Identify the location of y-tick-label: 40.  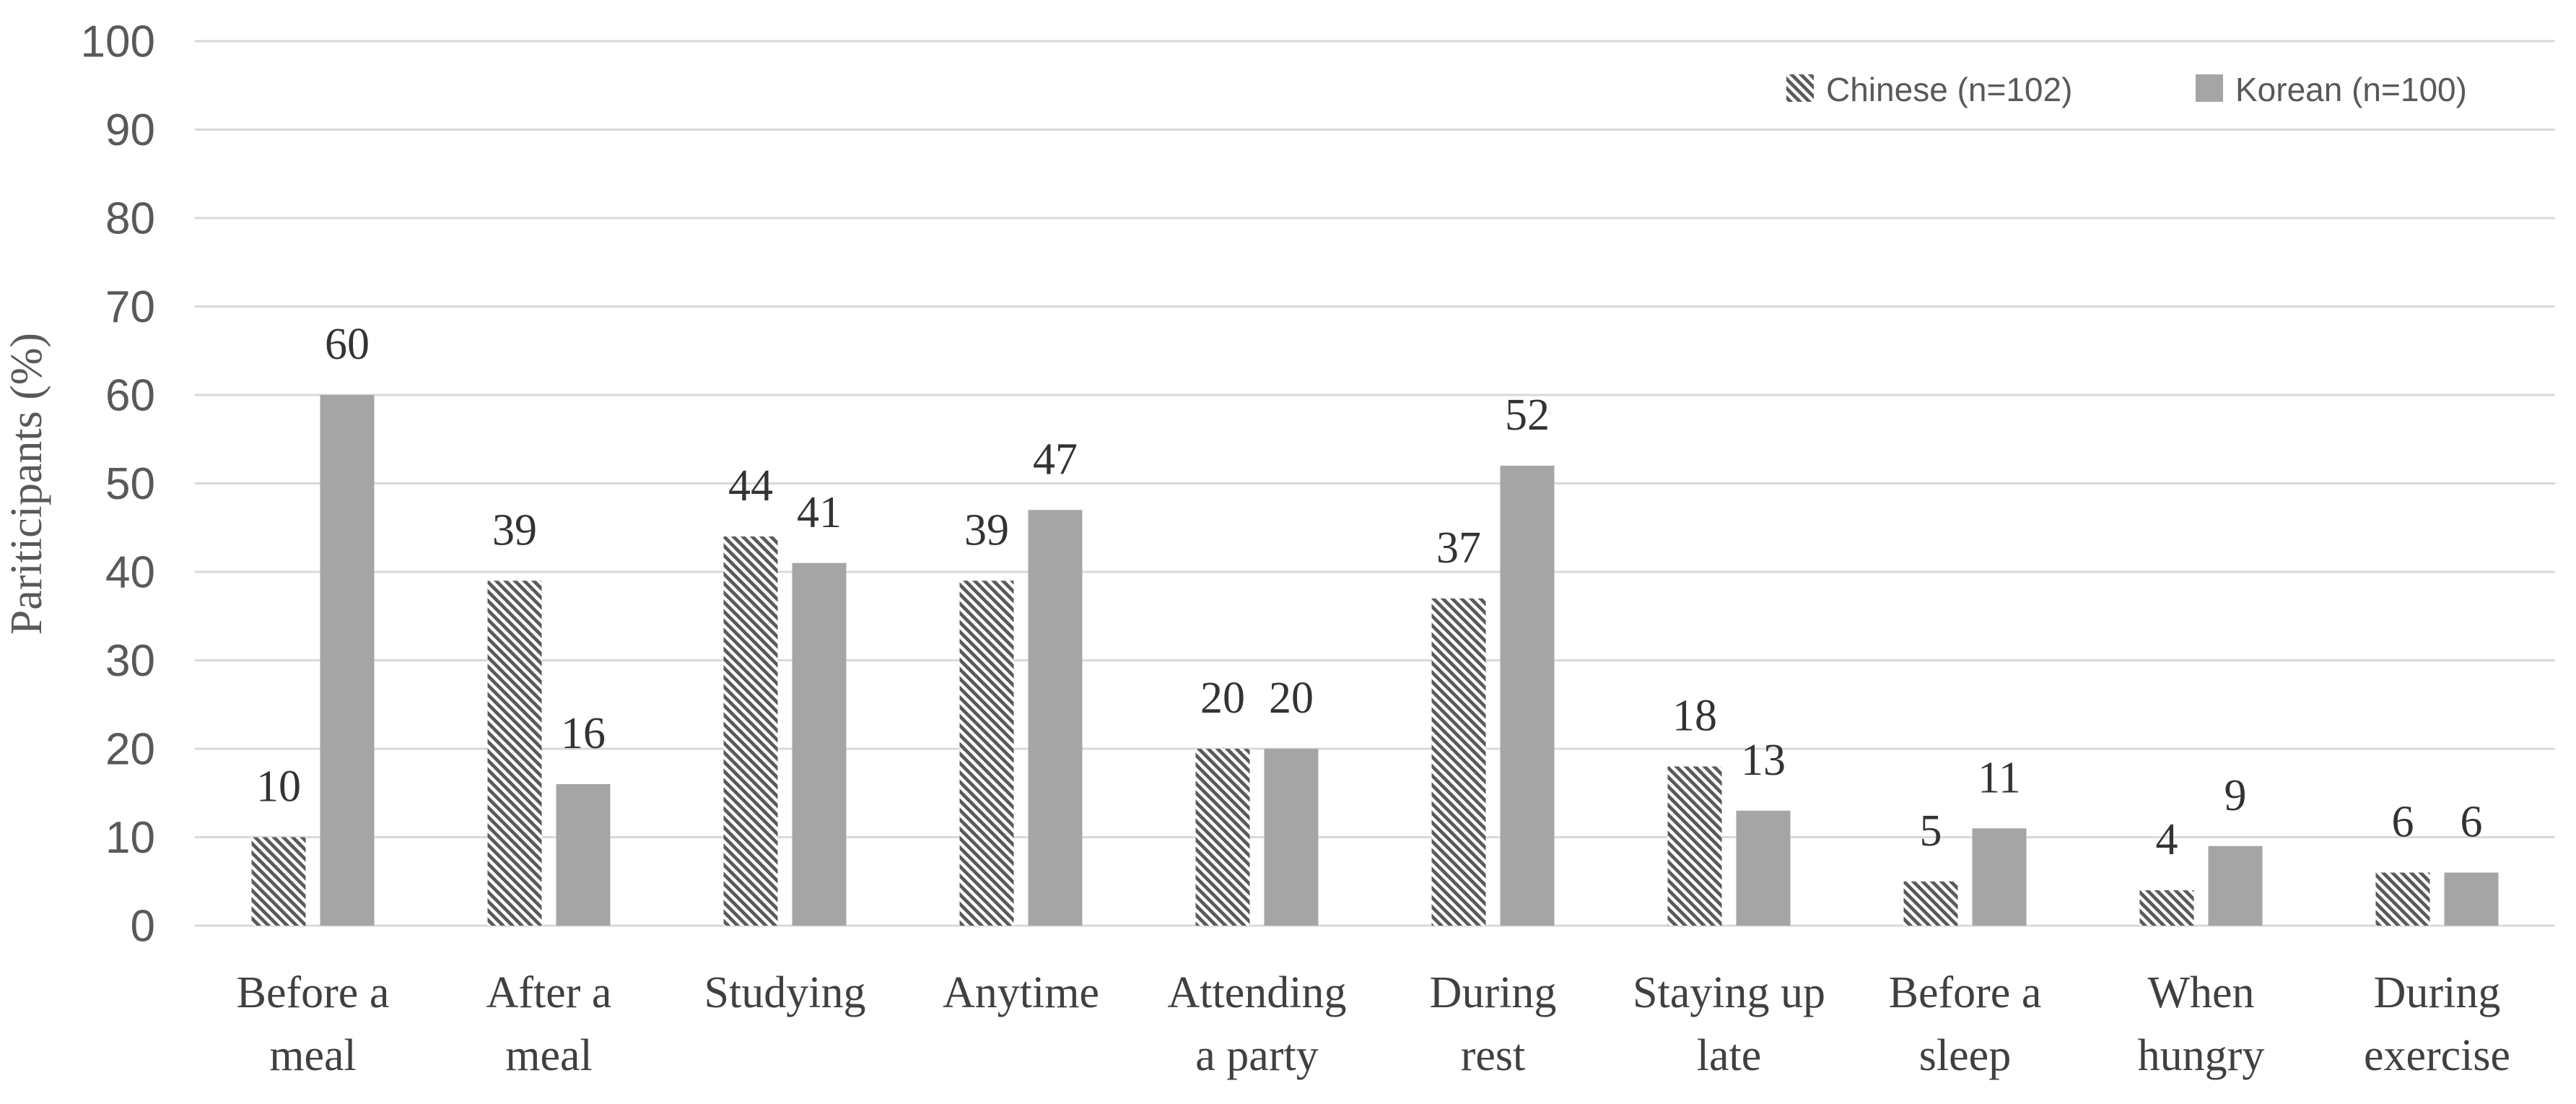
(130, 573).